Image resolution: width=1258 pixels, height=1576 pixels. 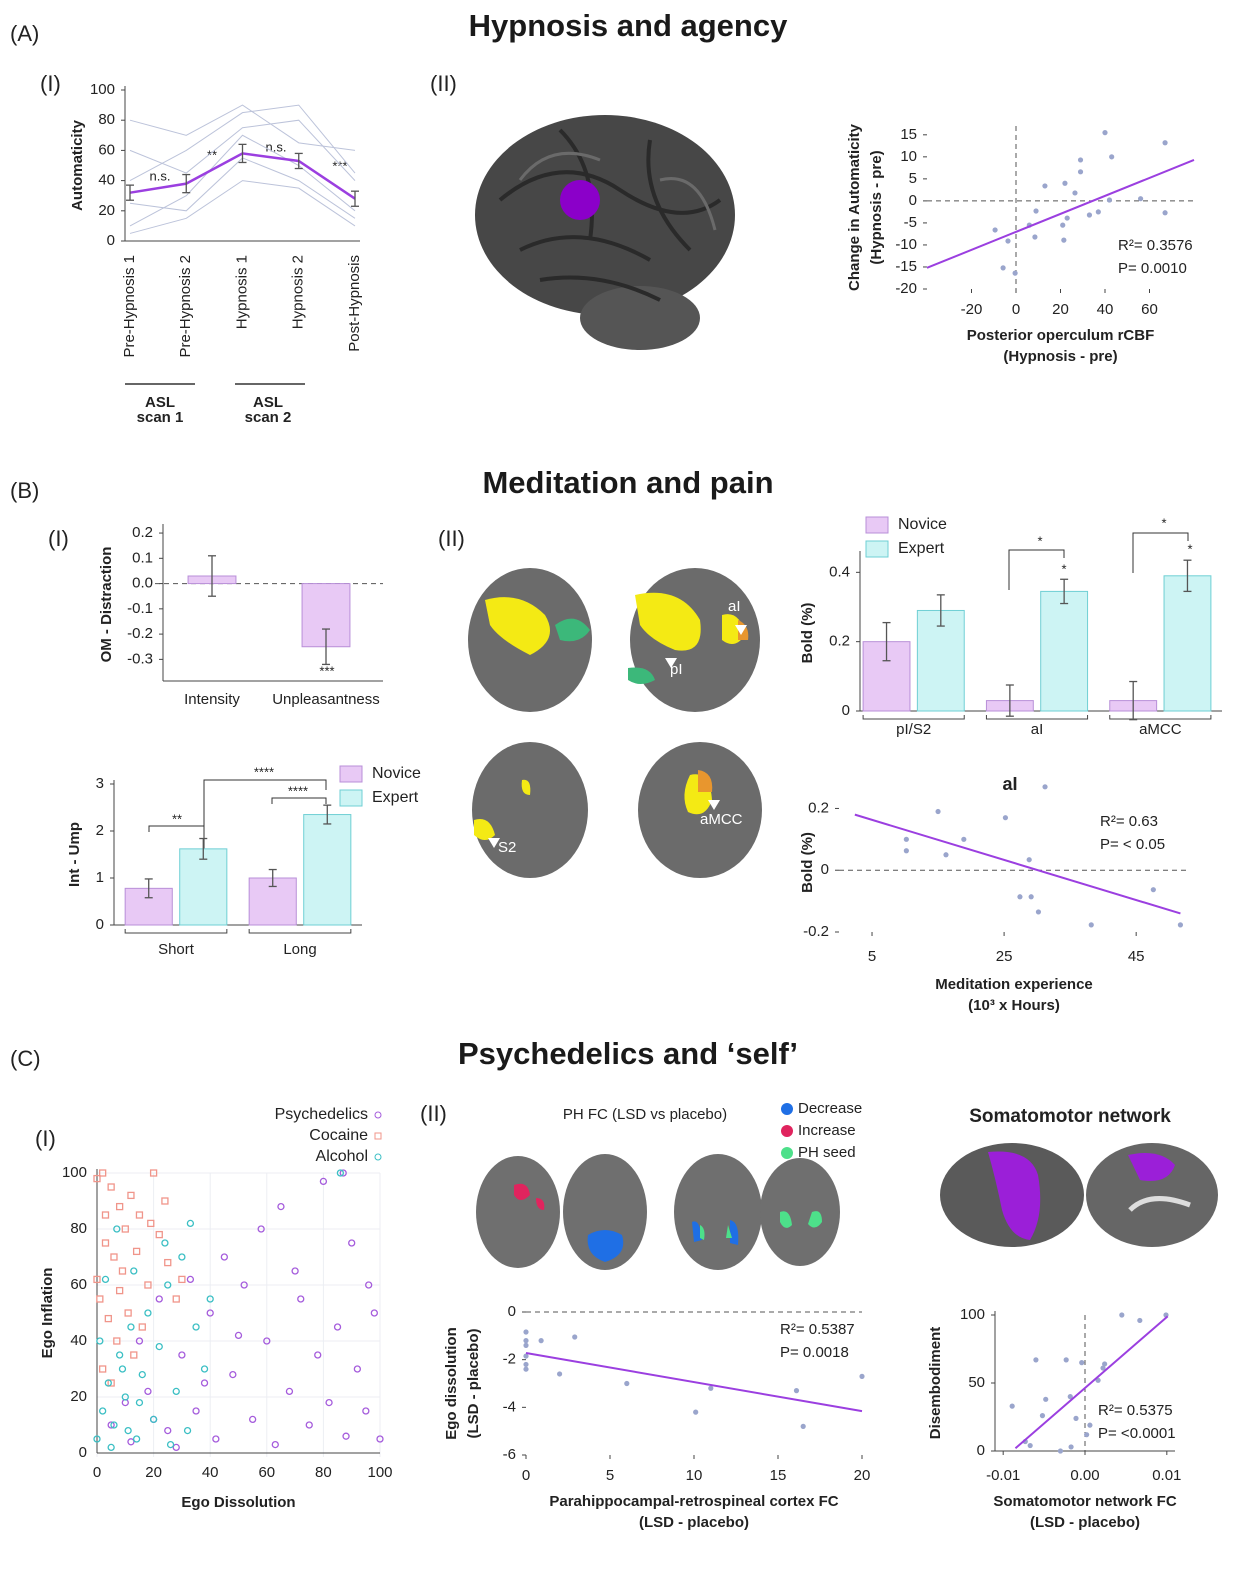 What do you see at coordinates (276, 146) in the screenshot?
I see `annotation: n.s.` at bounding box center [276, 146].